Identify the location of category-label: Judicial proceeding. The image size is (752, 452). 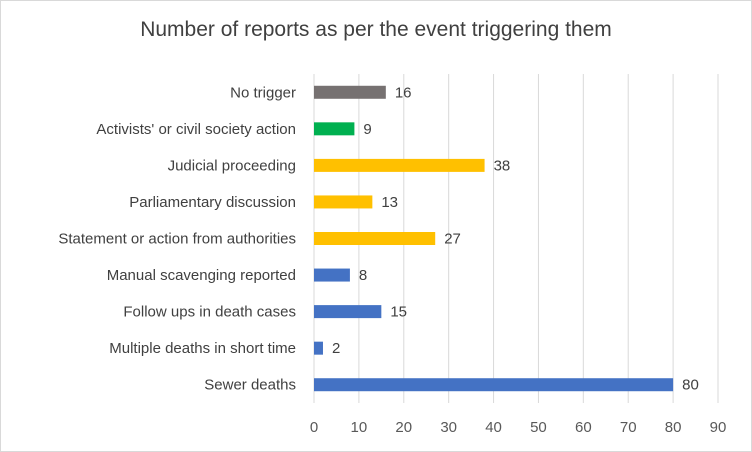
(232, 165).